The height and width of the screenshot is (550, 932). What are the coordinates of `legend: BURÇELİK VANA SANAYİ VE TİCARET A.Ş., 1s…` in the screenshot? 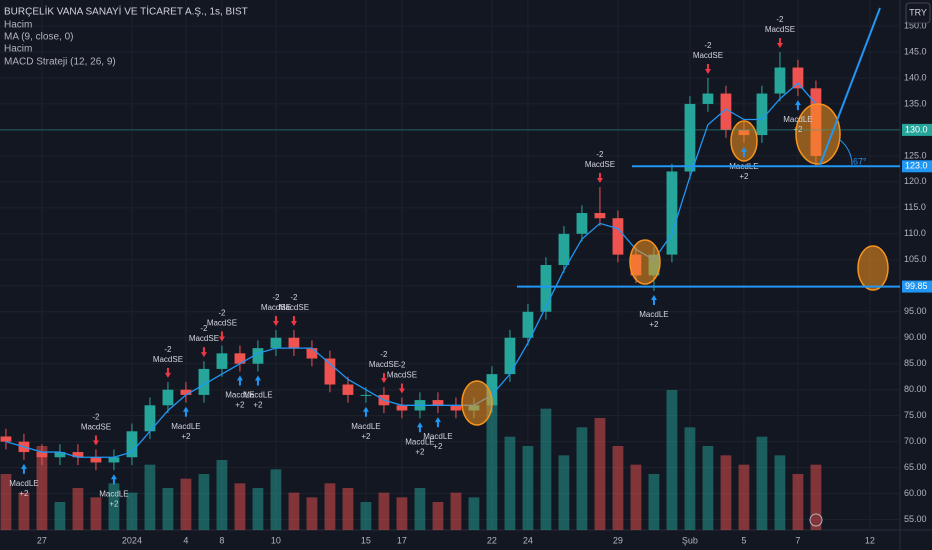 It's located at (126, 36).